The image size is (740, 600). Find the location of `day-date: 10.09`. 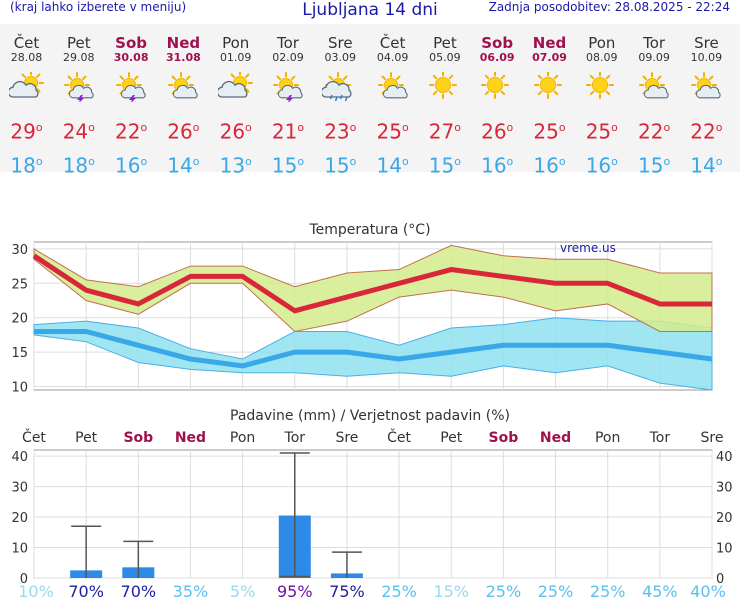

day-date: 10.09 is located at coordinates (706, 57).